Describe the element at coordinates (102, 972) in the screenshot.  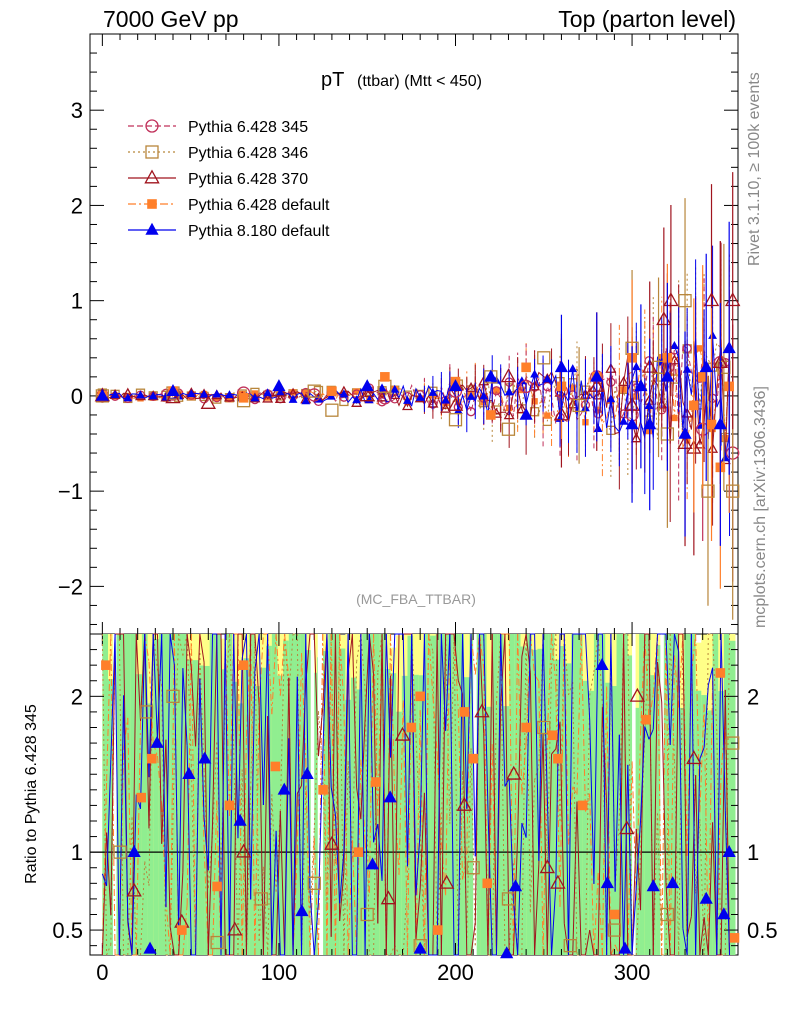
I see `x-tick-label: 0` at that location.